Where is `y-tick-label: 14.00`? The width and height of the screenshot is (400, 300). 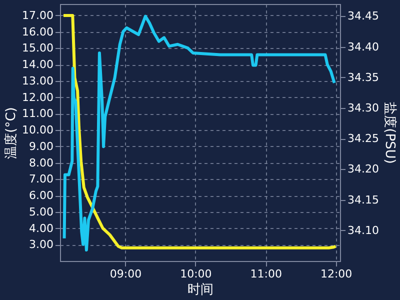 y-tick-label: 14.00 is located at coordinates (38, 65).